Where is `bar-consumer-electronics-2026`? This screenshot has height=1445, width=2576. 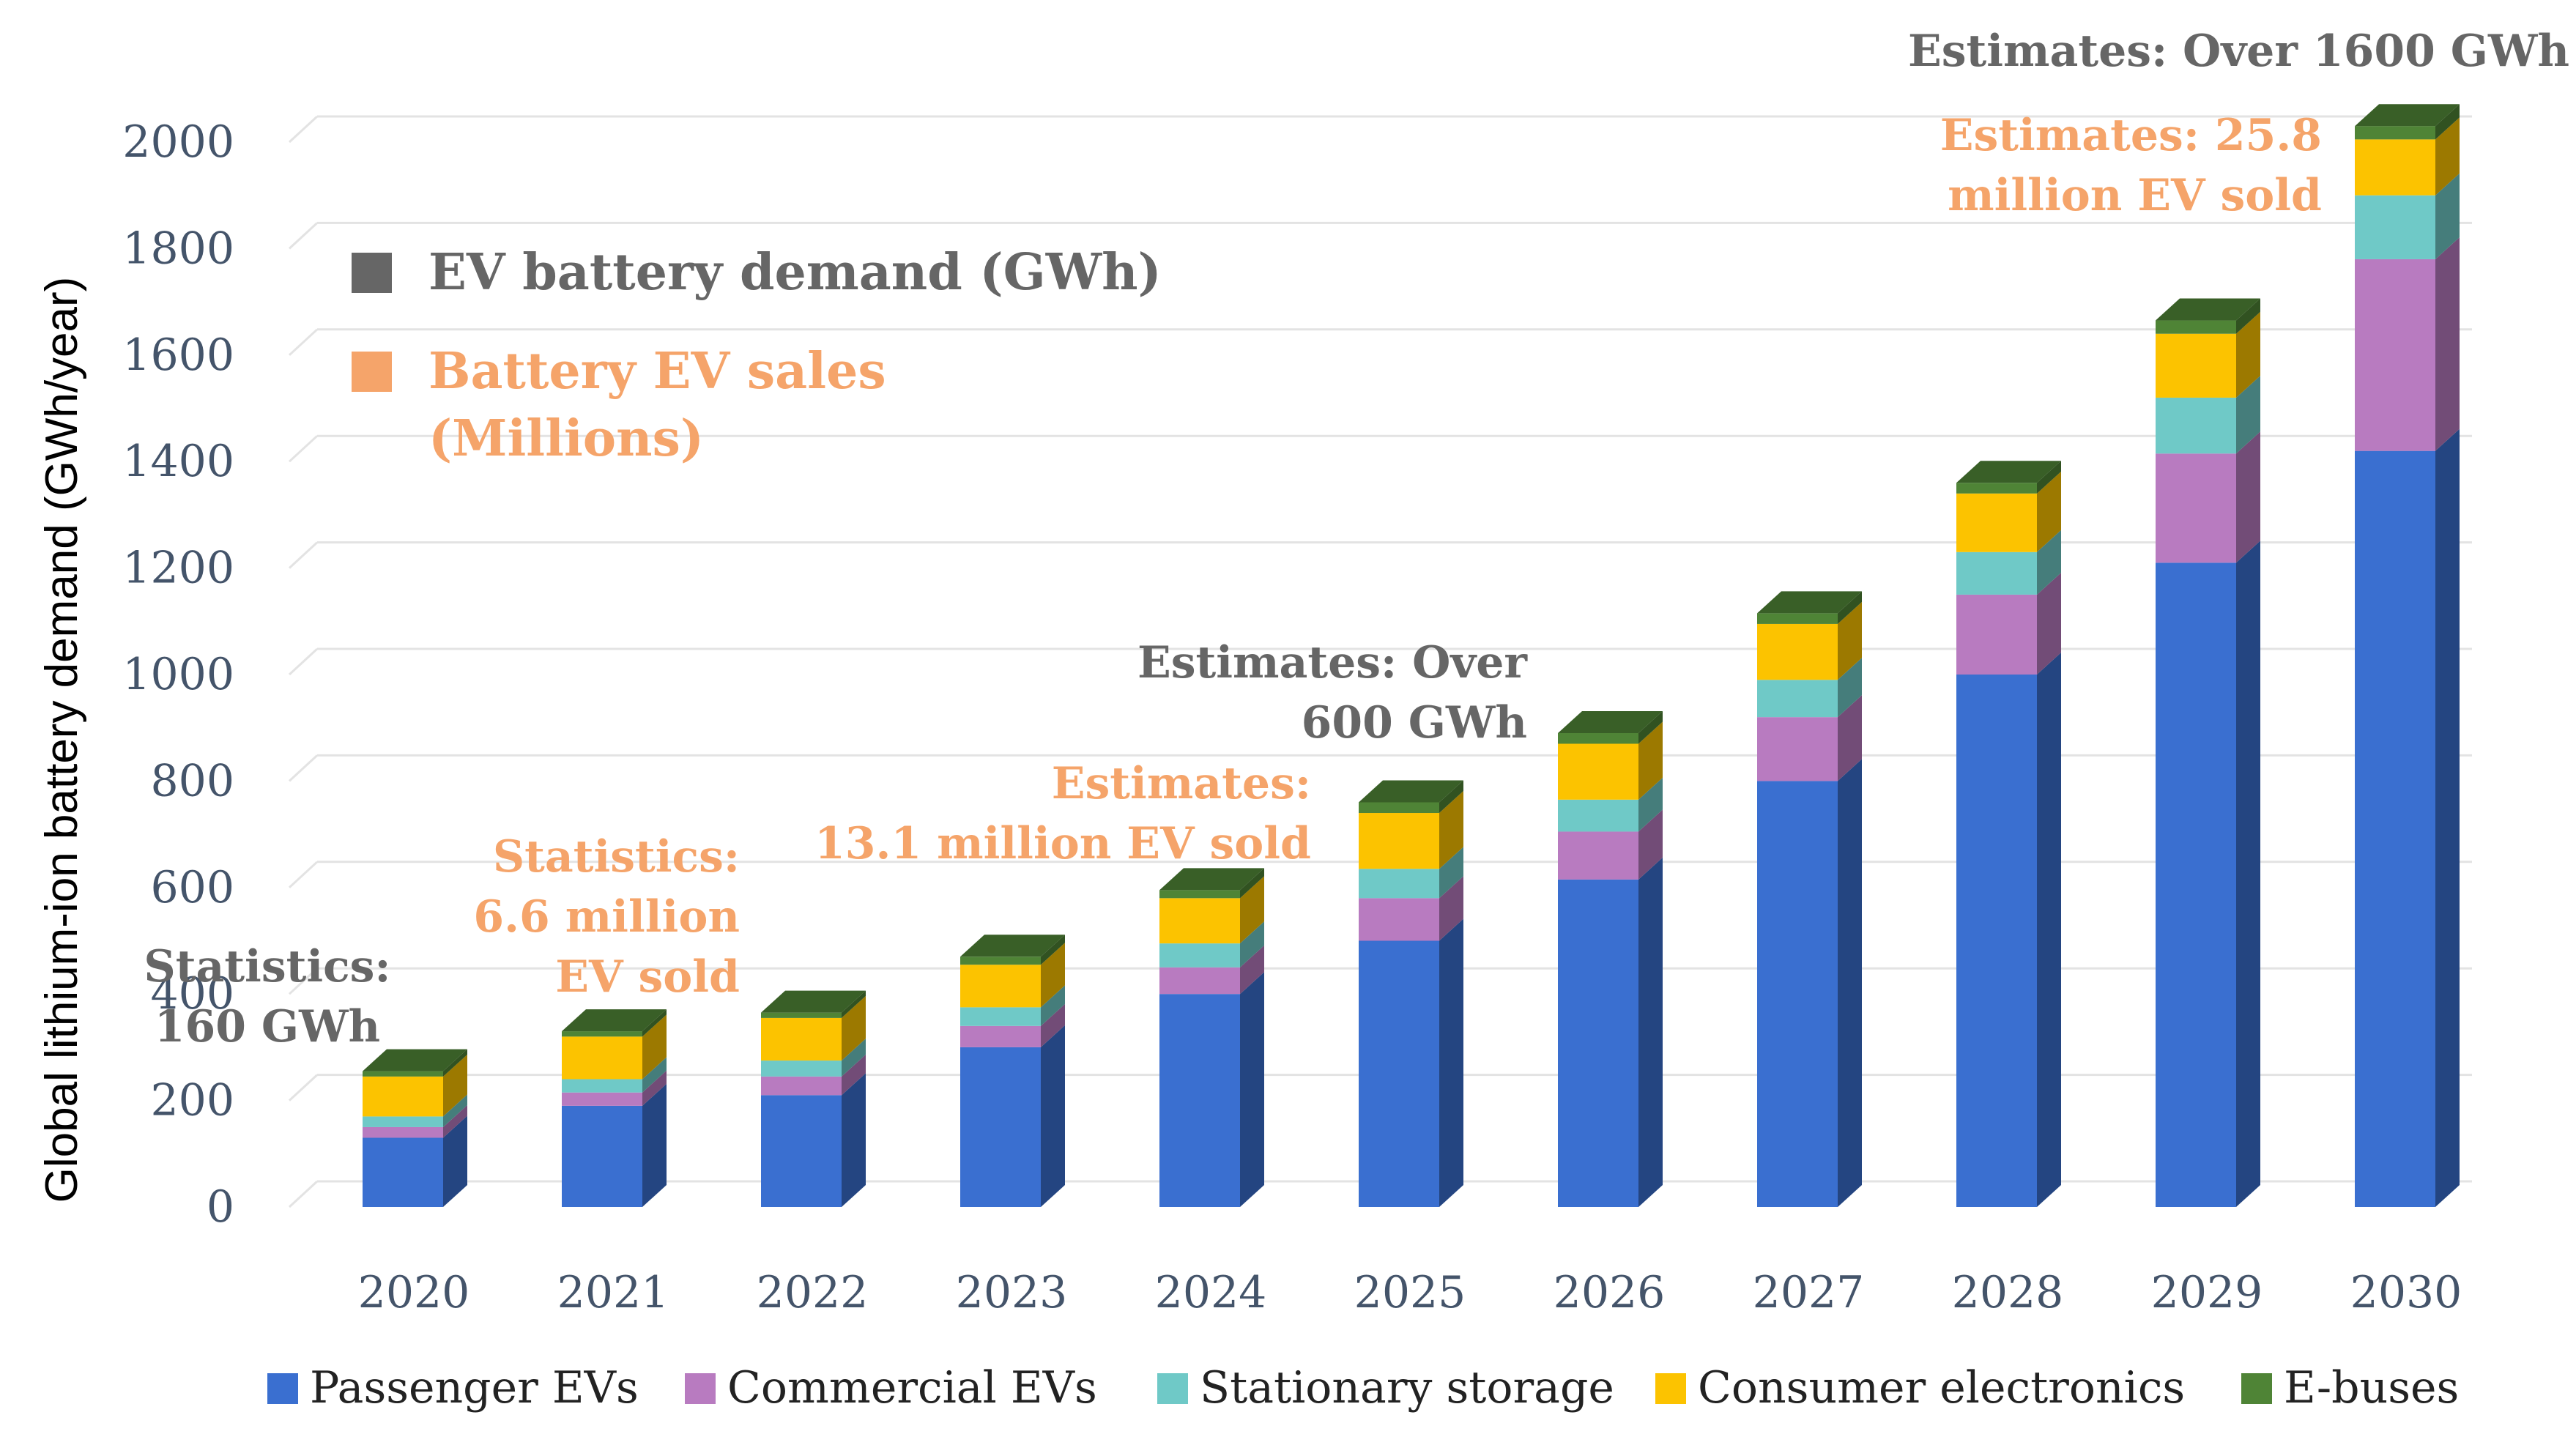
bar-consumer-electronics-2026 is located at coordinates (1598, 772).